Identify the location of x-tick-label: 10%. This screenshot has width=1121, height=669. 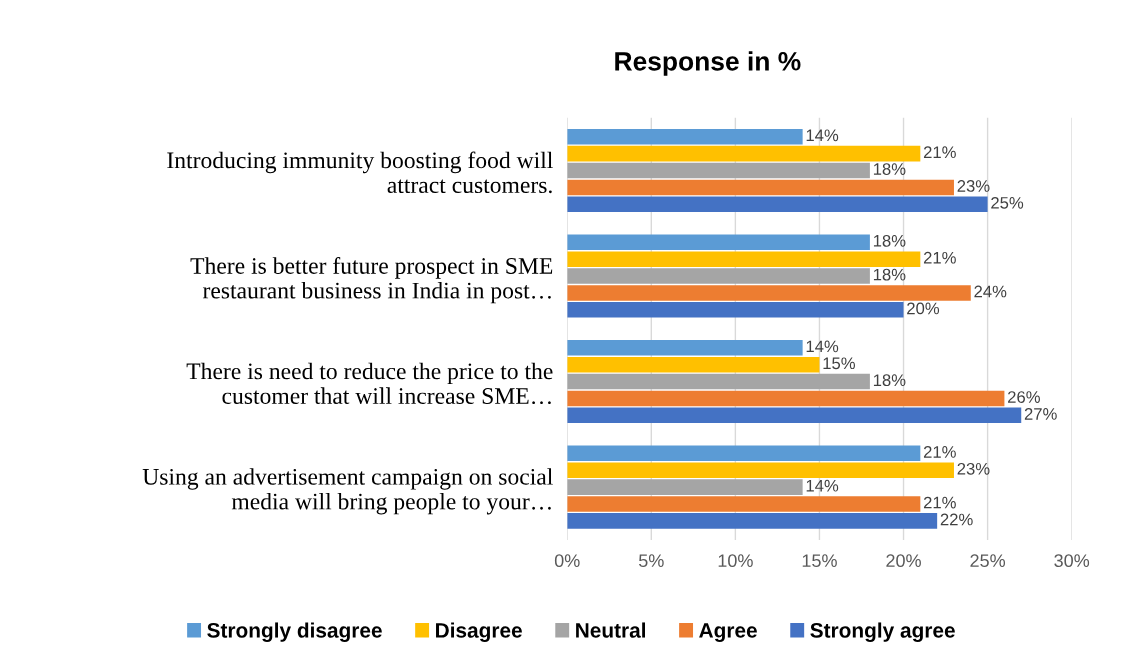
(735, 561).